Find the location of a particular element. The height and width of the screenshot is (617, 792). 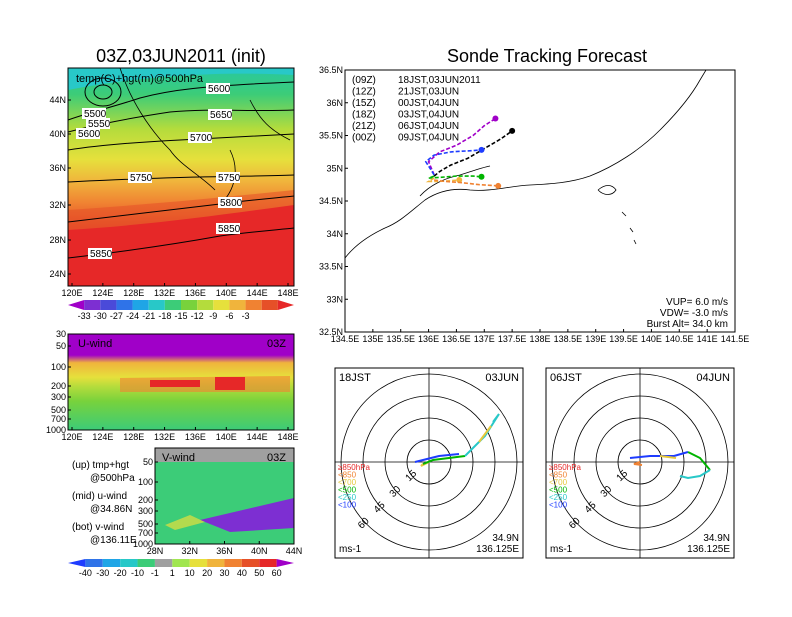

contour-low-inner is located at coordinates (103, 92).